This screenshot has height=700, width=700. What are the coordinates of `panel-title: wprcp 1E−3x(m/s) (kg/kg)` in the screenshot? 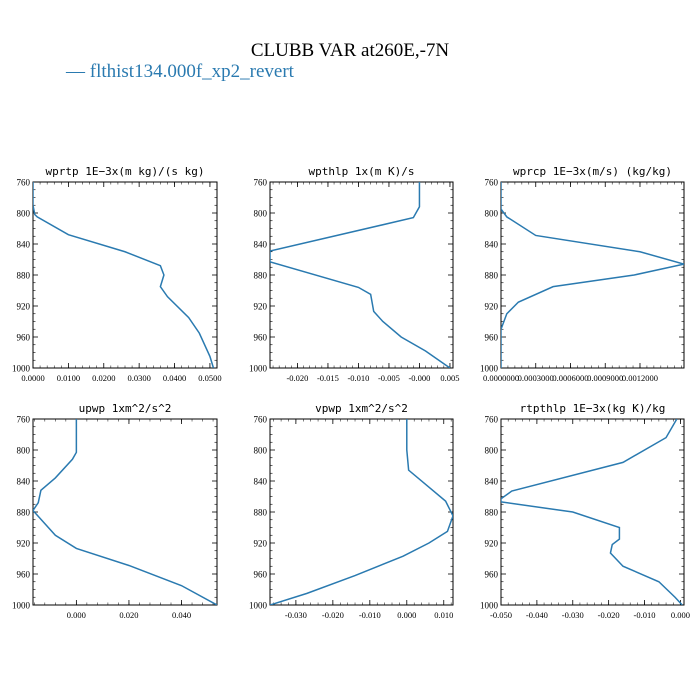 It's located at (592, 171).